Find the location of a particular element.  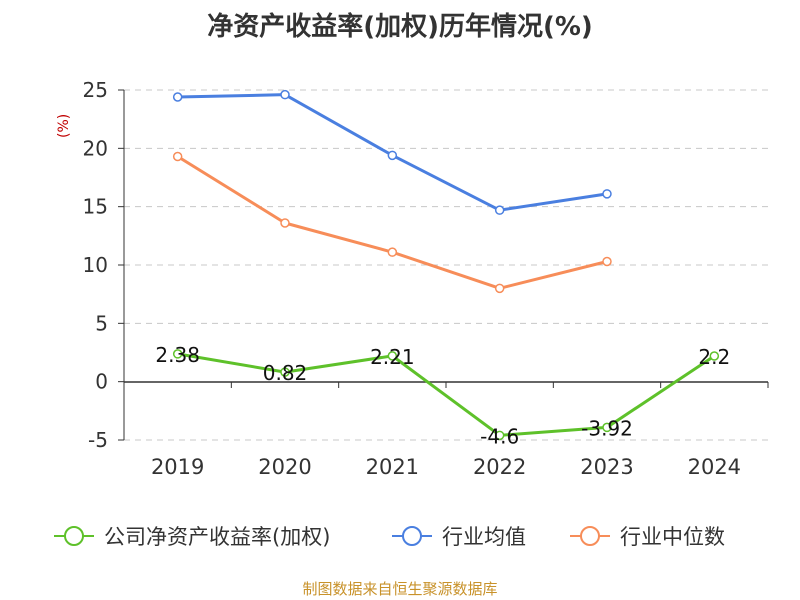

legend-label: 行业均值 is located at coordinates (484, 537).